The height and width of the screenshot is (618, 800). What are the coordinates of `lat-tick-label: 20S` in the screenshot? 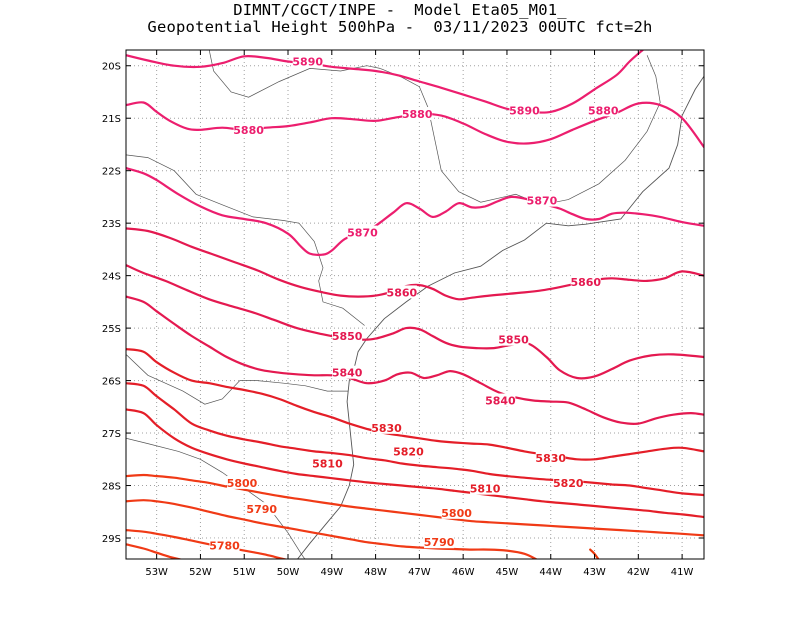 It's located at (111, 67).